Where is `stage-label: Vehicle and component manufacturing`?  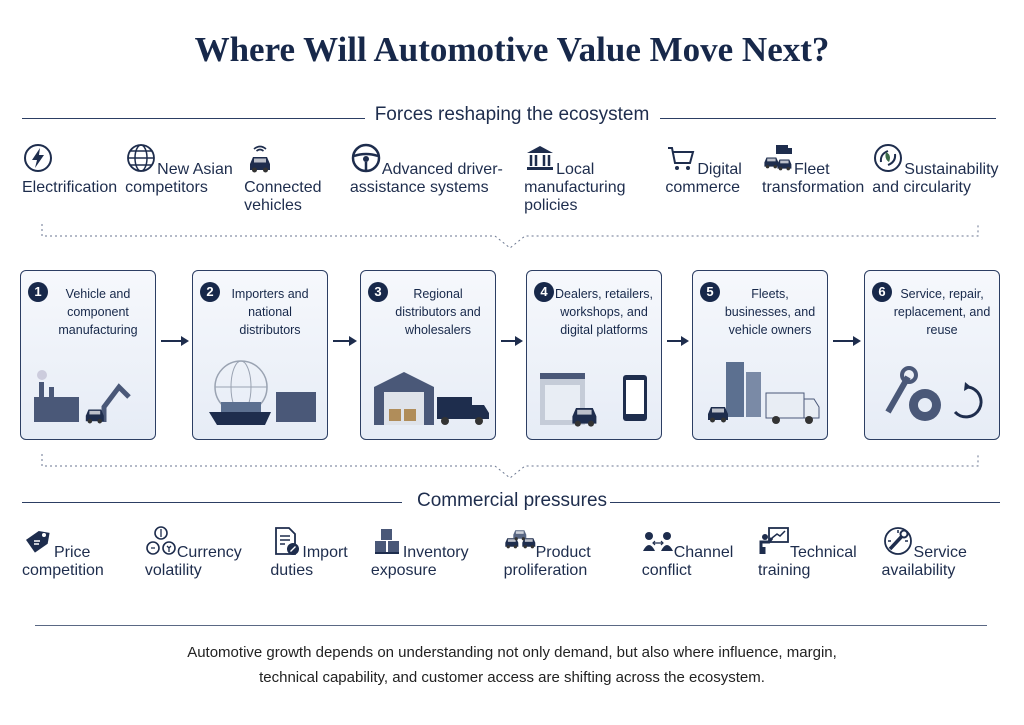
stage-label: Vehicle and component manufacturing is located at coordinates (98, 312).